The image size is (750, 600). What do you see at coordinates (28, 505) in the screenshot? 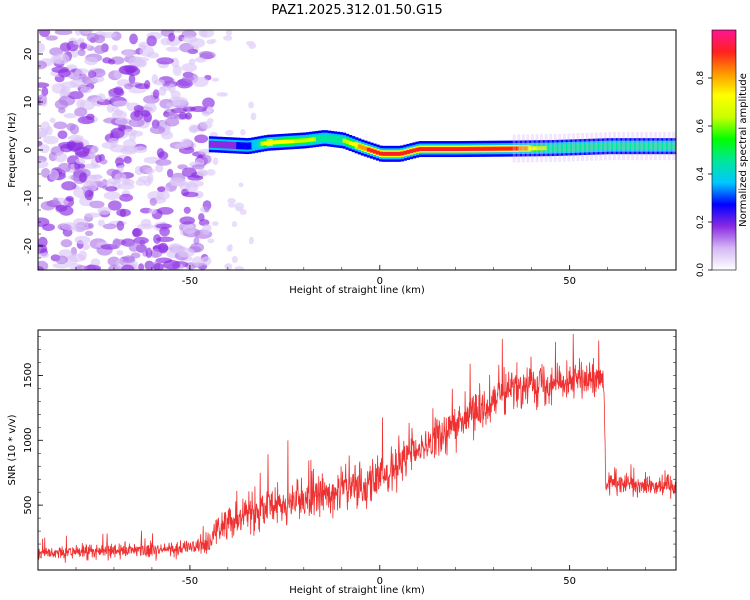
I see `y-tick-label: 500` at bounding box center [28, 505].